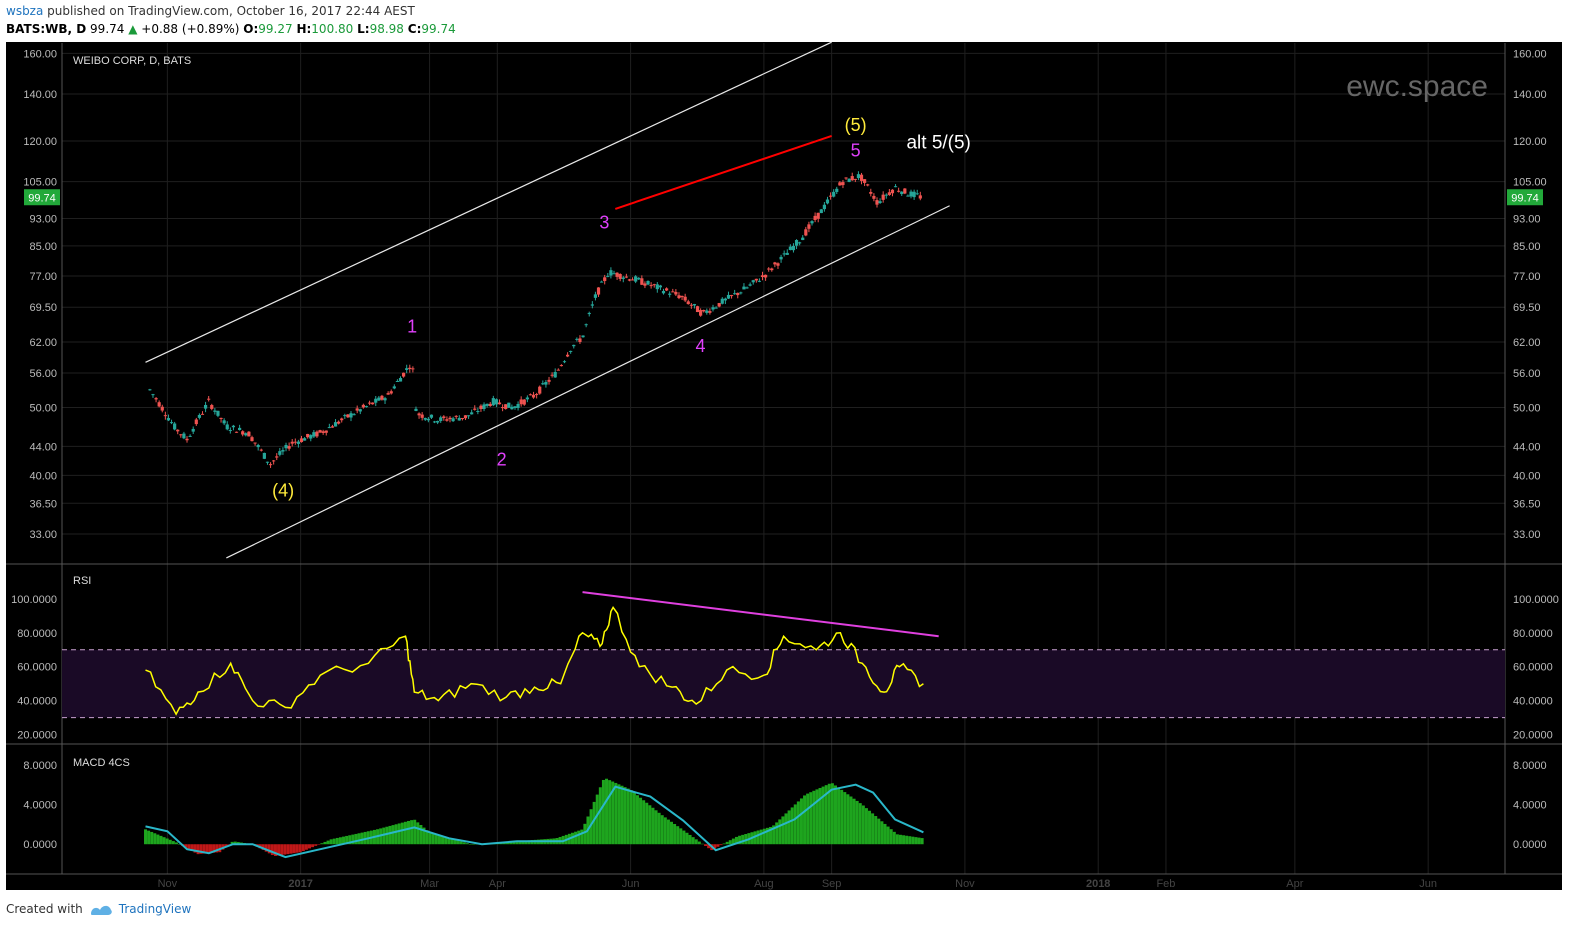 This screenshot has height=930, width=1571. What do you see at coordinates (43, 247) in the screenshot?
I see `price-tick-label-left: 85.00` at bounding box center [43, 247].